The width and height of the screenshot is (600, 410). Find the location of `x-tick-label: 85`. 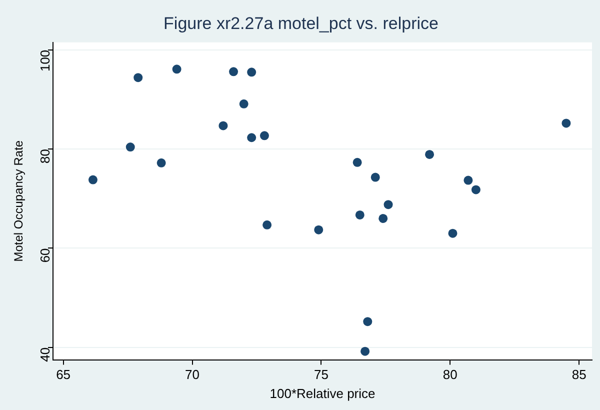

x-tick-label: 85 is located at coordinates (579, 374).